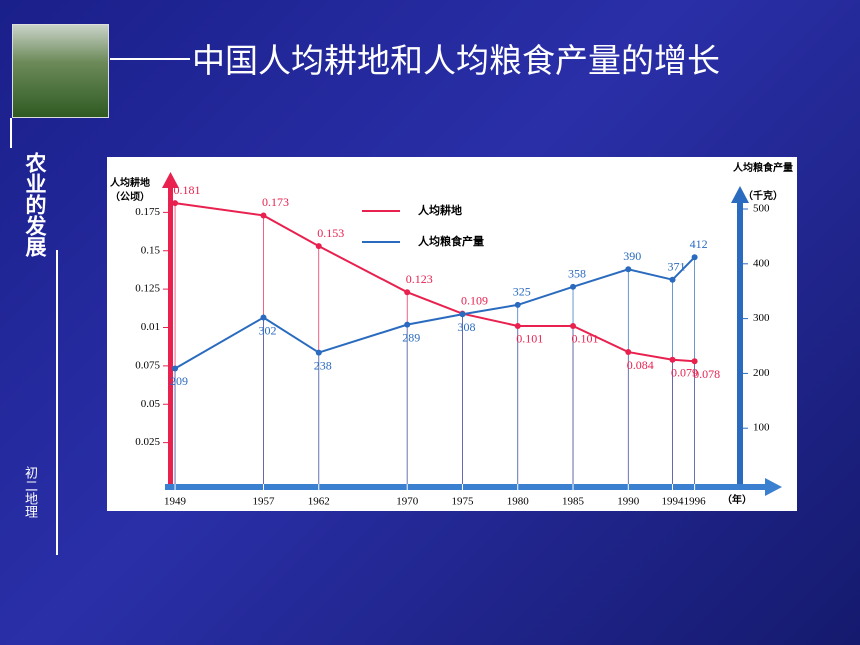  Describe the element at coordinates (761, 318) in the screenshot. I see `y2-tick-label: 300` at that location.